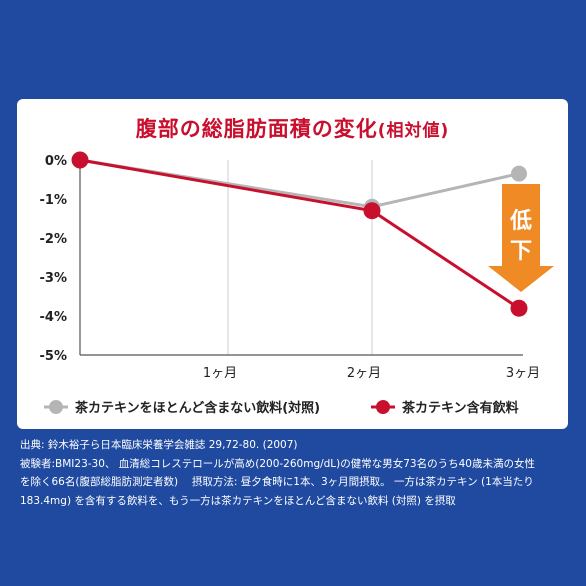 The width and height of the screenshot is (586, 586). Describe the element at coordinates (197, 408) in the screenshot. I see `legend-label-control: 茶カテキンをほとんど含まない飲料(対照)` at that location.